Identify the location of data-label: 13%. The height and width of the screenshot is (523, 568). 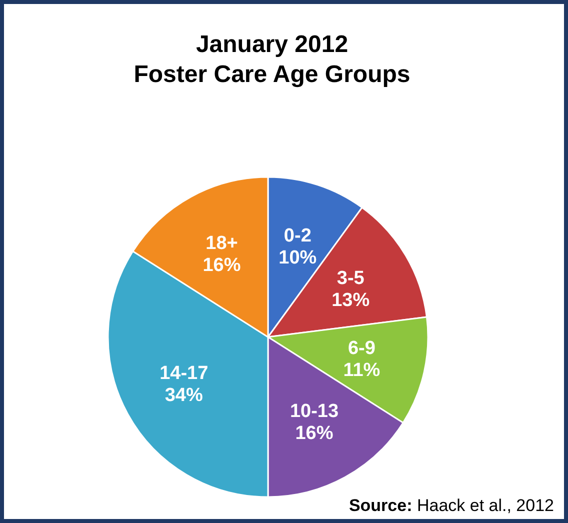
(351, 301).